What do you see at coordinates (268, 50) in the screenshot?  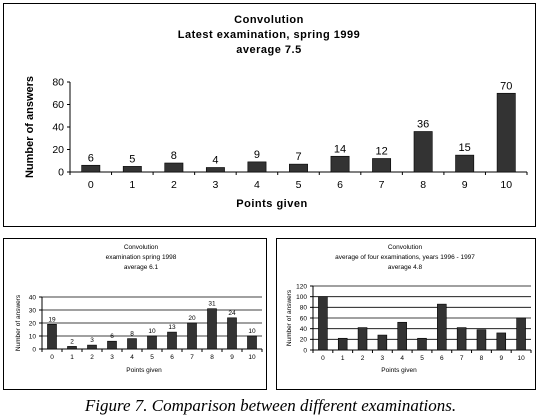 I see `chart0-title-line-2: average 7.5` at bounding box center [268, 50].